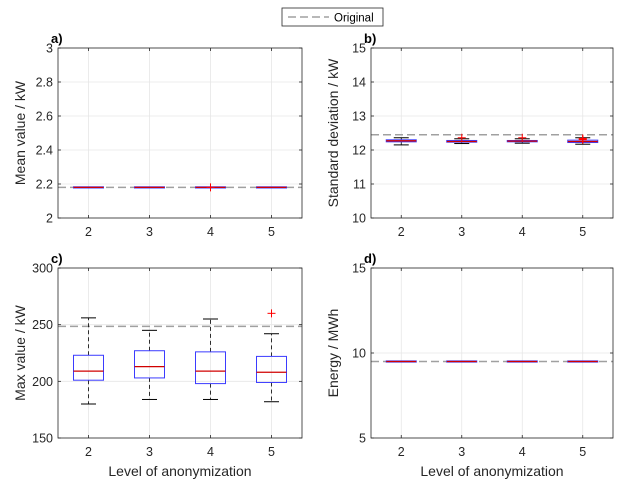  I want to click on panel-label: c), so click(57, 258).